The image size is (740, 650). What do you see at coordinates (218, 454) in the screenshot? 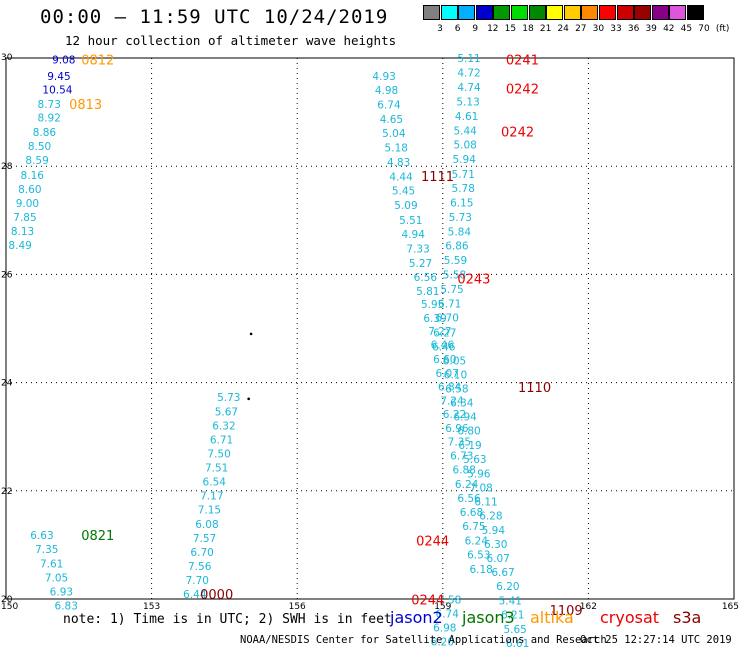
I see `wave-height-label: 7.50` at bounding box center [218, 454].